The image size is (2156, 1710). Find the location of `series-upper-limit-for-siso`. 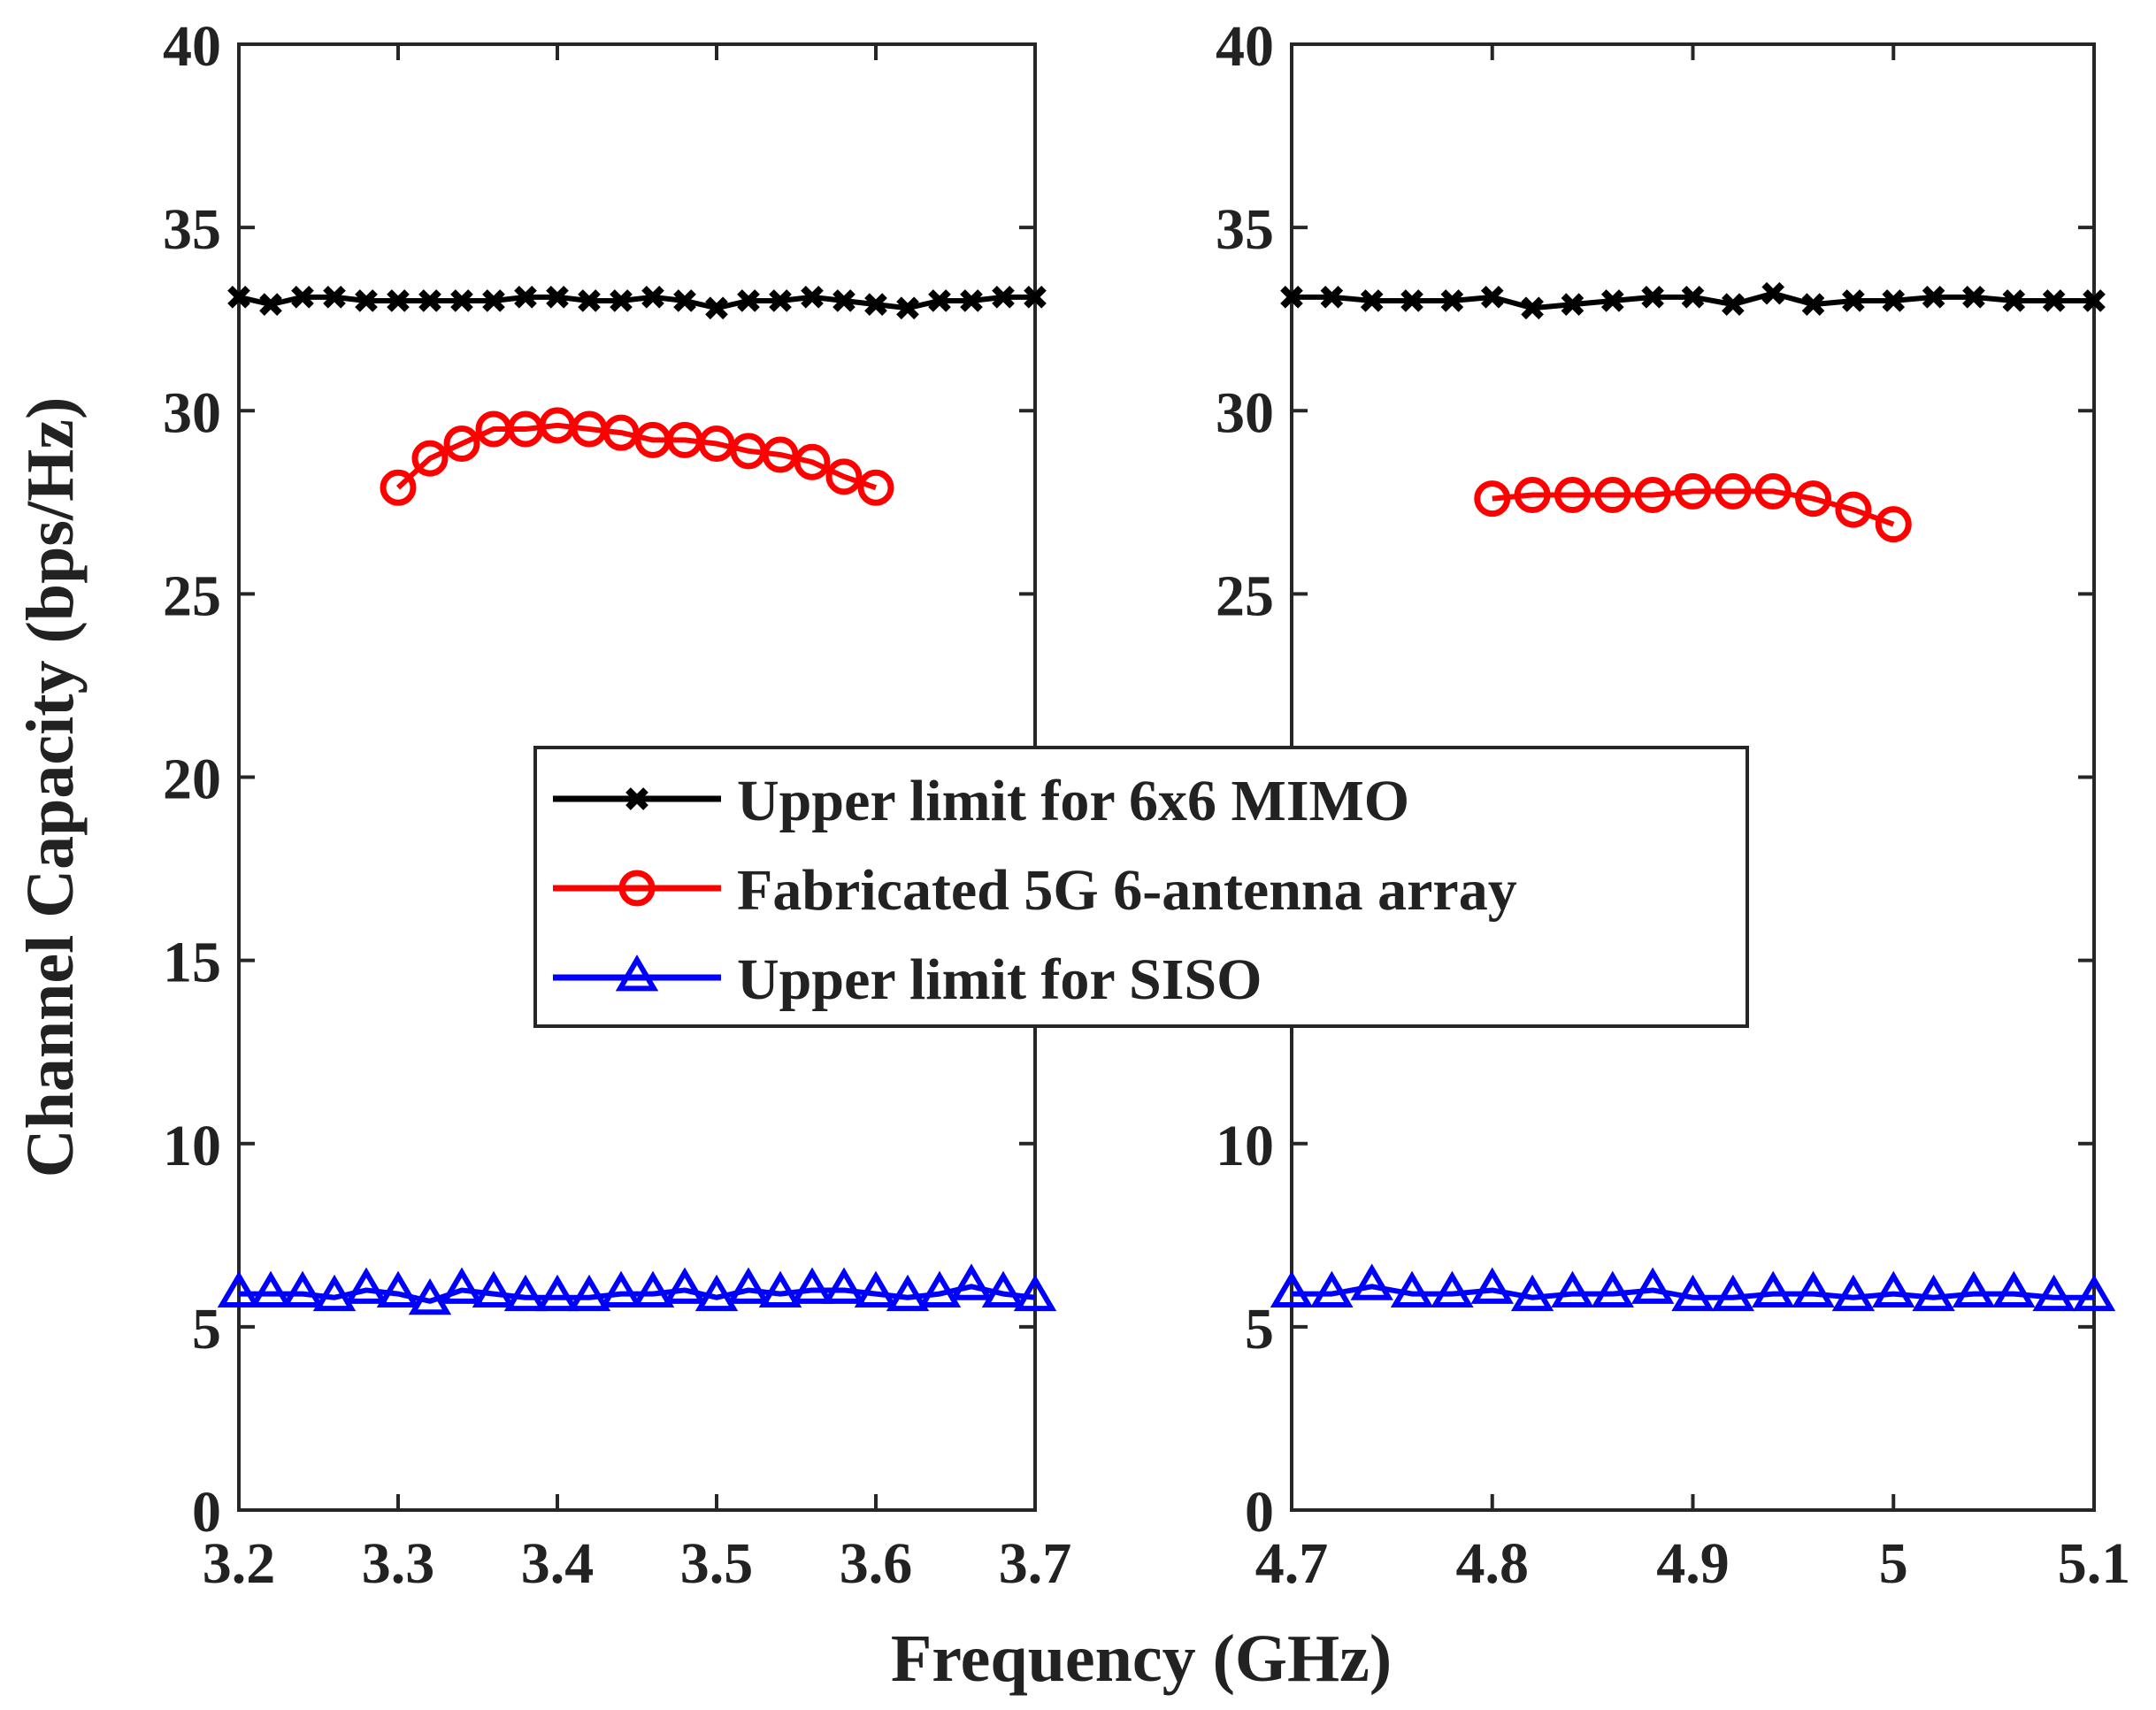

series-upper-limit-for-siso is located at coordinates (1693, 1287).